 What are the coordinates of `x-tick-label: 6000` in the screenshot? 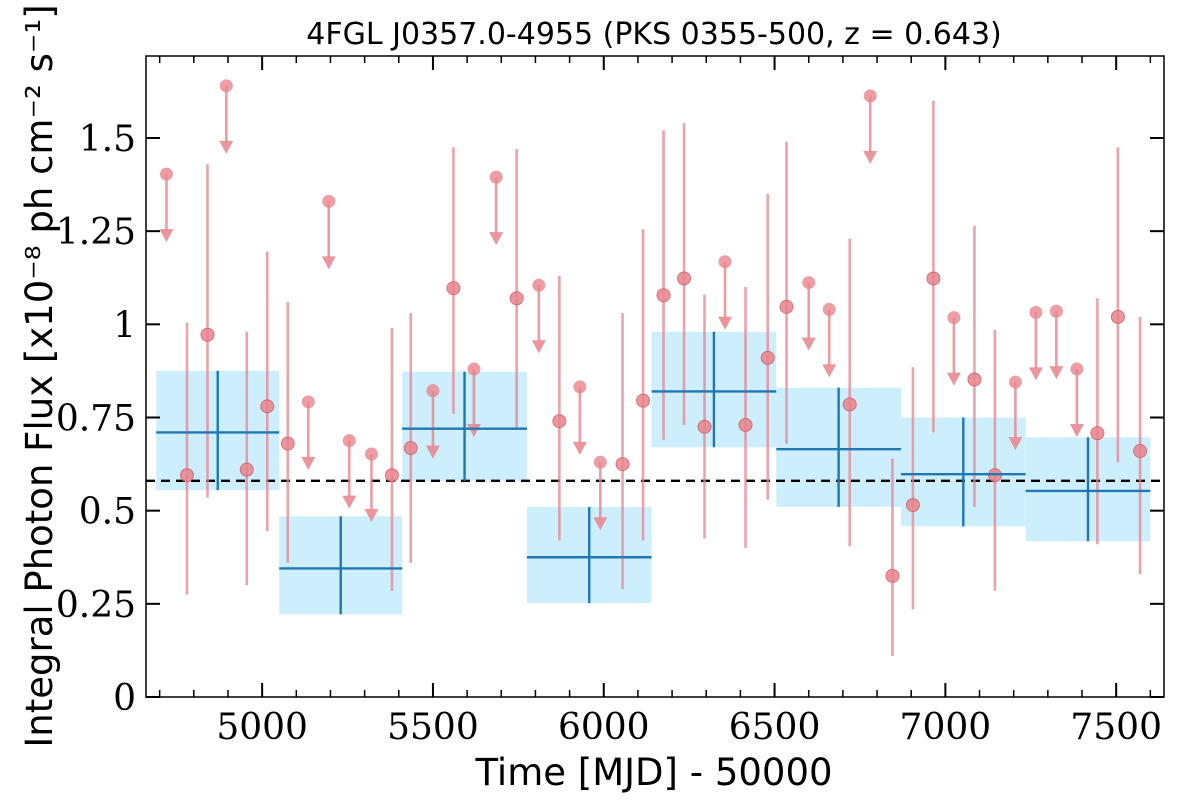 It's located at (604, 727).